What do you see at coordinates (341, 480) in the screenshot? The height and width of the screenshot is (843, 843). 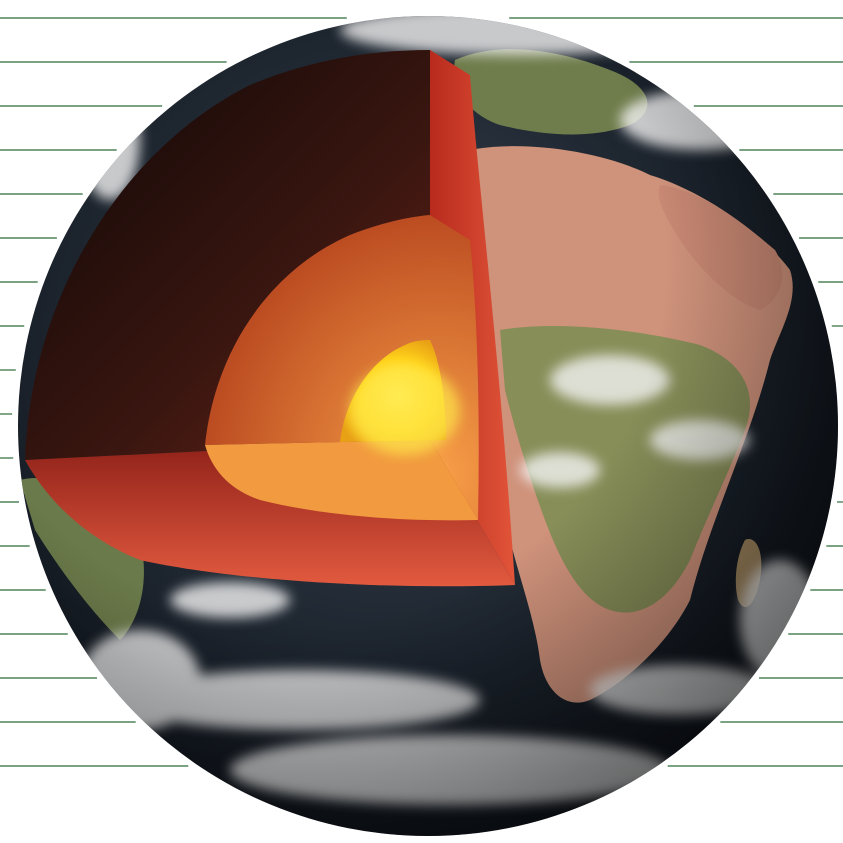 I see `outer-core-bottom-face` at bounding box center [341, 480].